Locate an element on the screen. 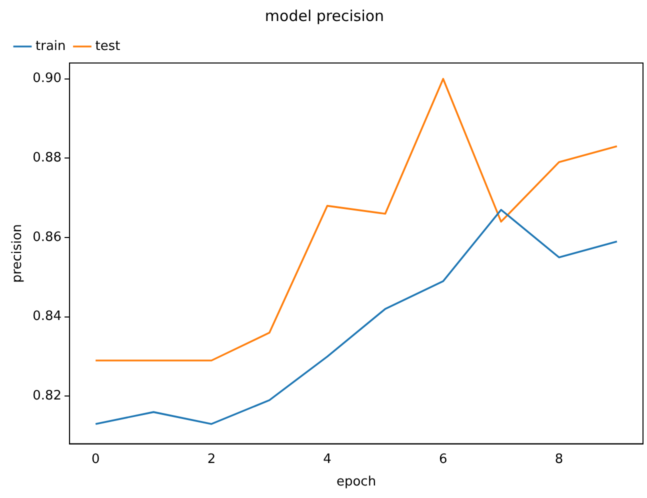  y-tick-label: 0.88 is located at coordinates (47, 158).